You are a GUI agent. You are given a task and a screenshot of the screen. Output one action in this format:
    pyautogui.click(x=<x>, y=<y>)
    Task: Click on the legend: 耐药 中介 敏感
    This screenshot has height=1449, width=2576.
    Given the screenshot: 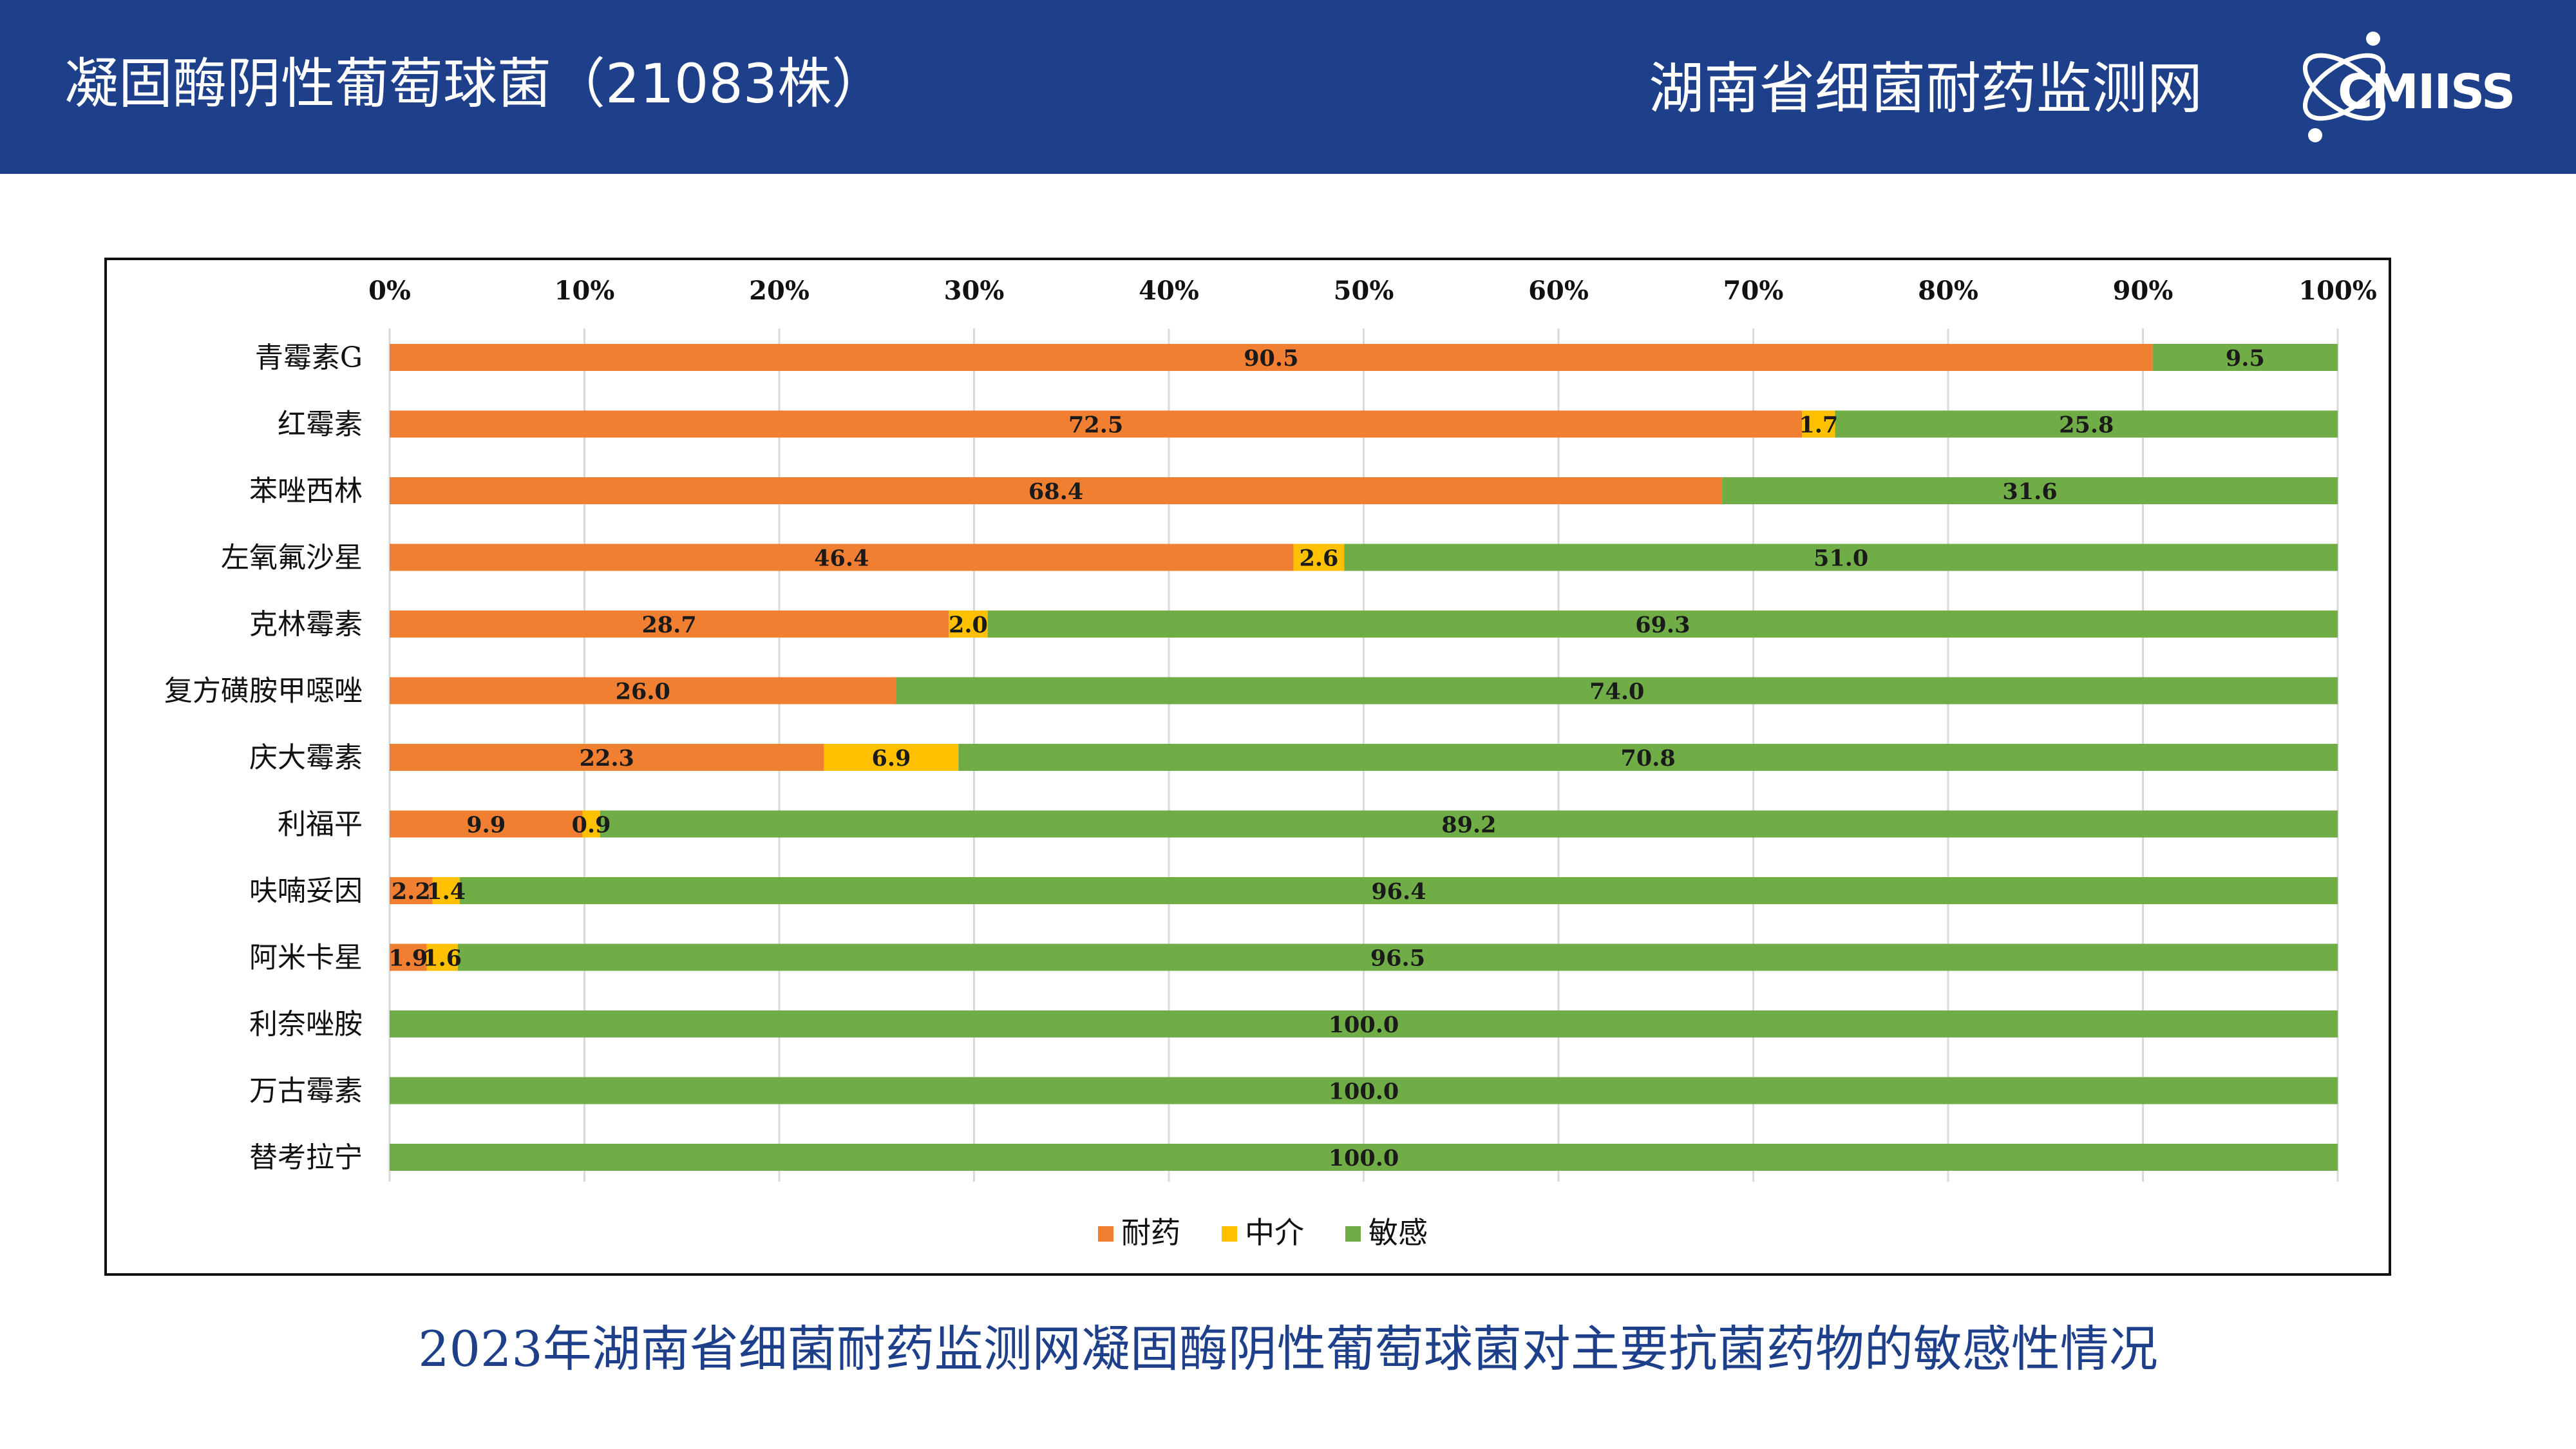 What is the action you would take?
    pyautogui.click(x=1263, y=1232)
    